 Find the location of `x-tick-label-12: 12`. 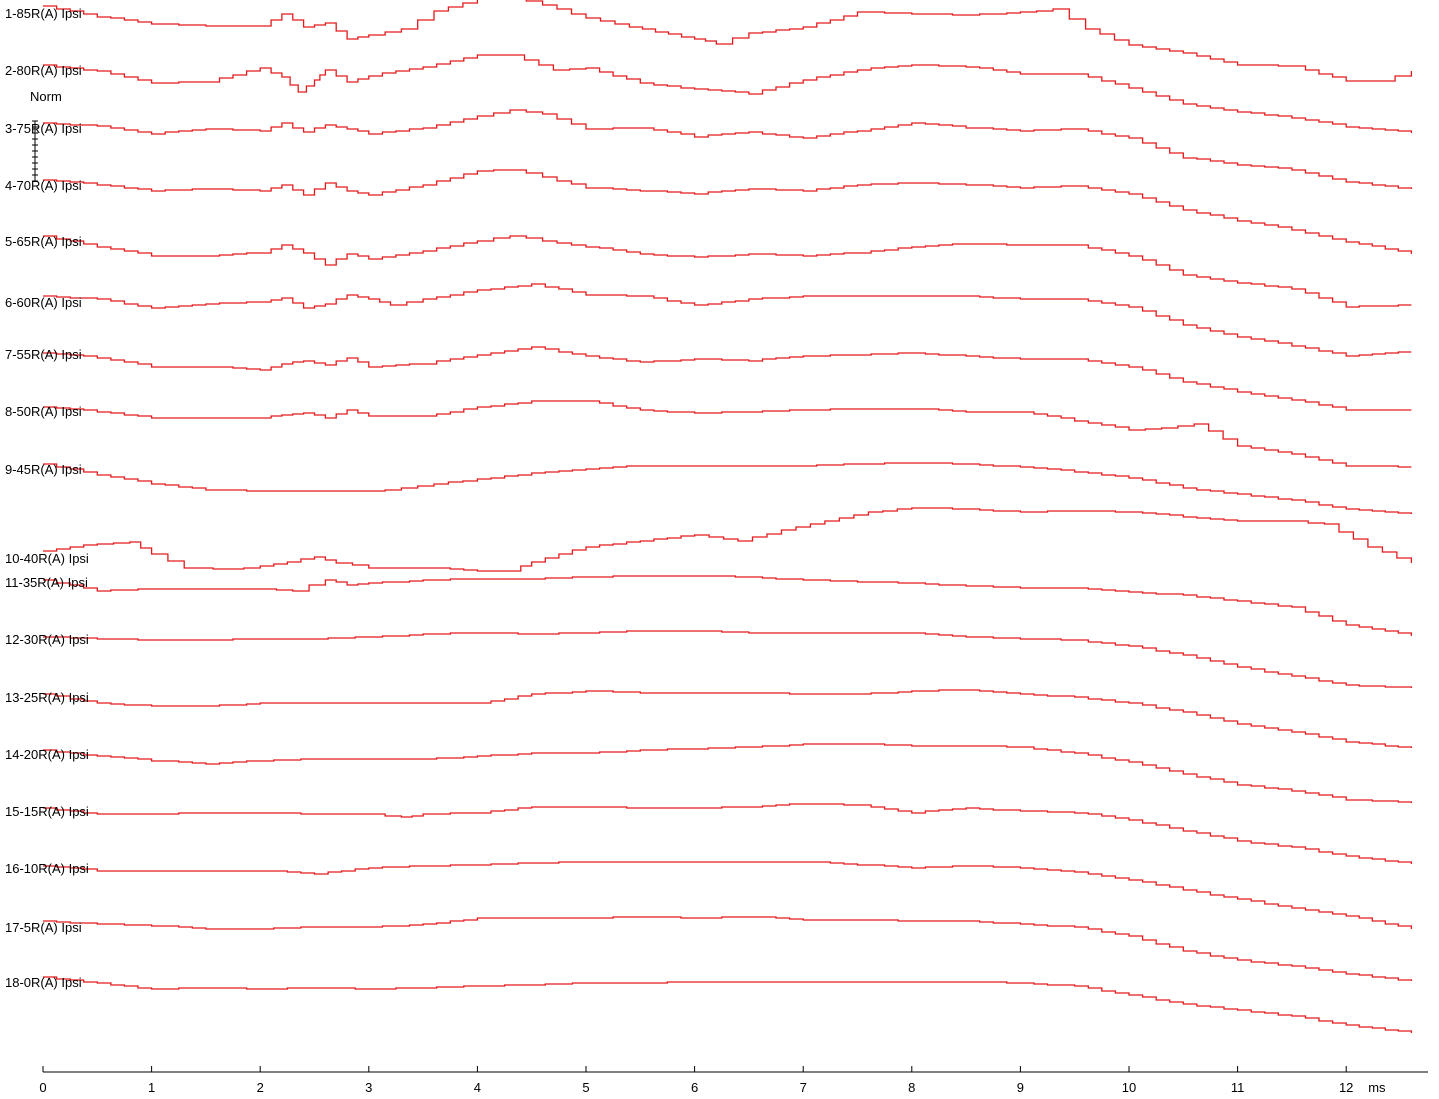

x-tick-label-12: 12 is located at coordinates (1346, 1087).